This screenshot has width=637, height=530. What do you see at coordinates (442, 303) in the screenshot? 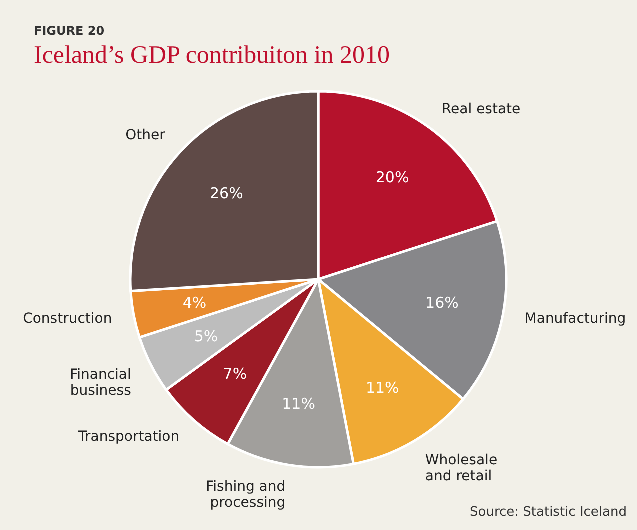
I see `data-label: 16%` at bounding box center [442, 303].